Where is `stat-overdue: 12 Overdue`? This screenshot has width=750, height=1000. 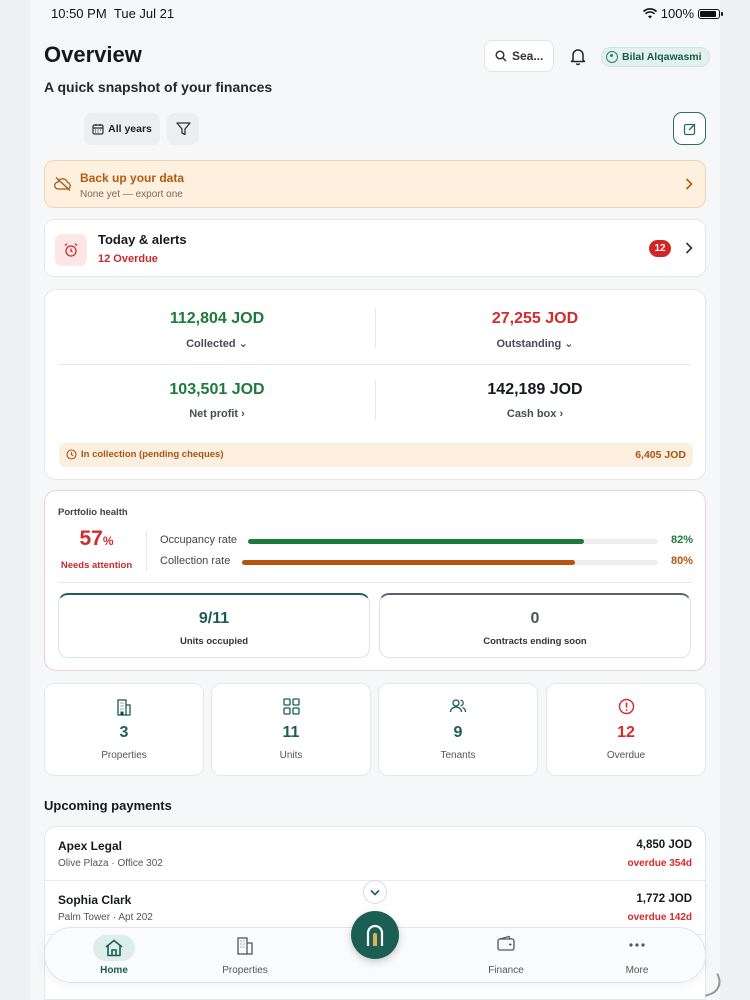 stat-overdue: 12 Overdue is located at coordinates (626, 729).